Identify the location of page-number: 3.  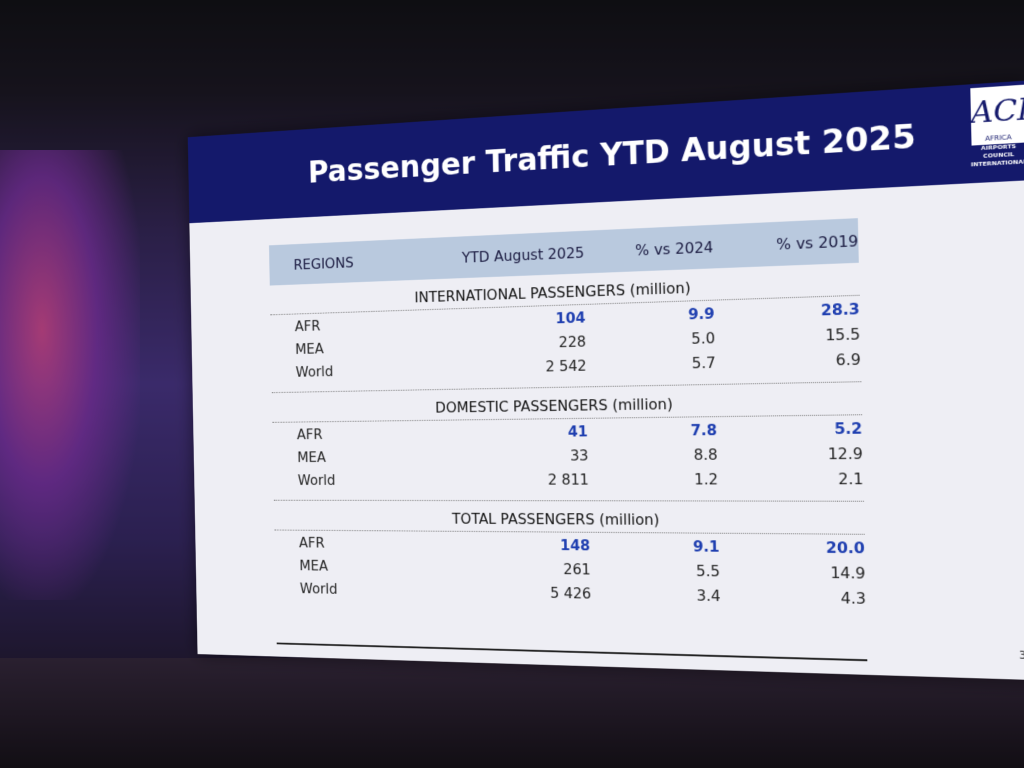
(1021, 655).